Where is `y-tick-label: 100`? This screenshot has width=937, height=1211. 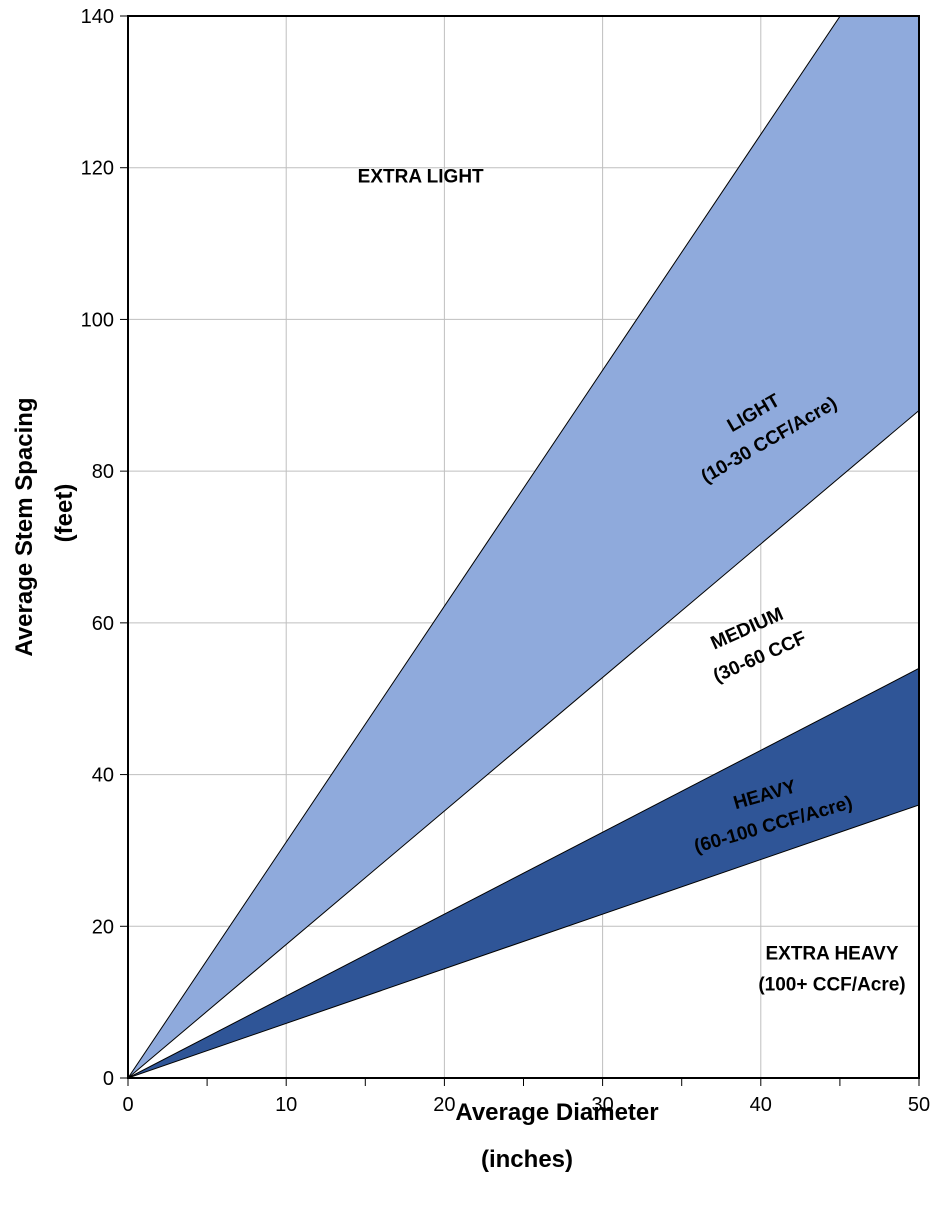 y-tick-label: 100 is located at coordinates (97, 320).